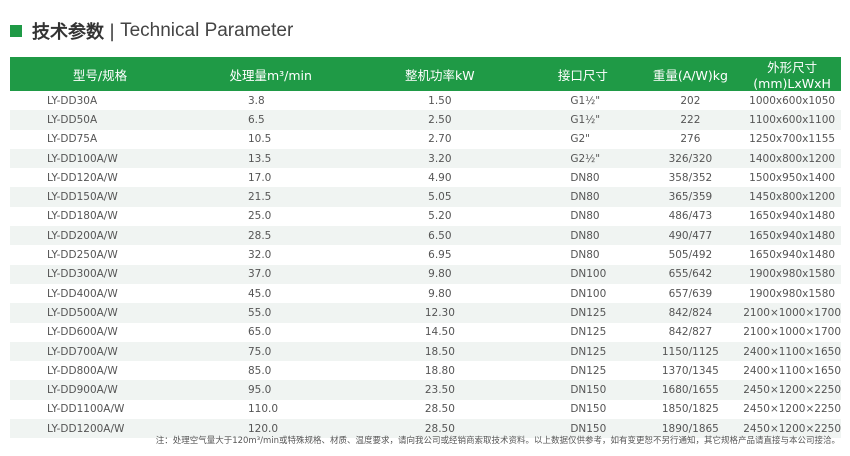 The image size is (850, 456). What do you see at coordinates (792, 332) in the screenshot?
I see `table-cell: 2100×1000×1700` at bounding box center [792, 332].